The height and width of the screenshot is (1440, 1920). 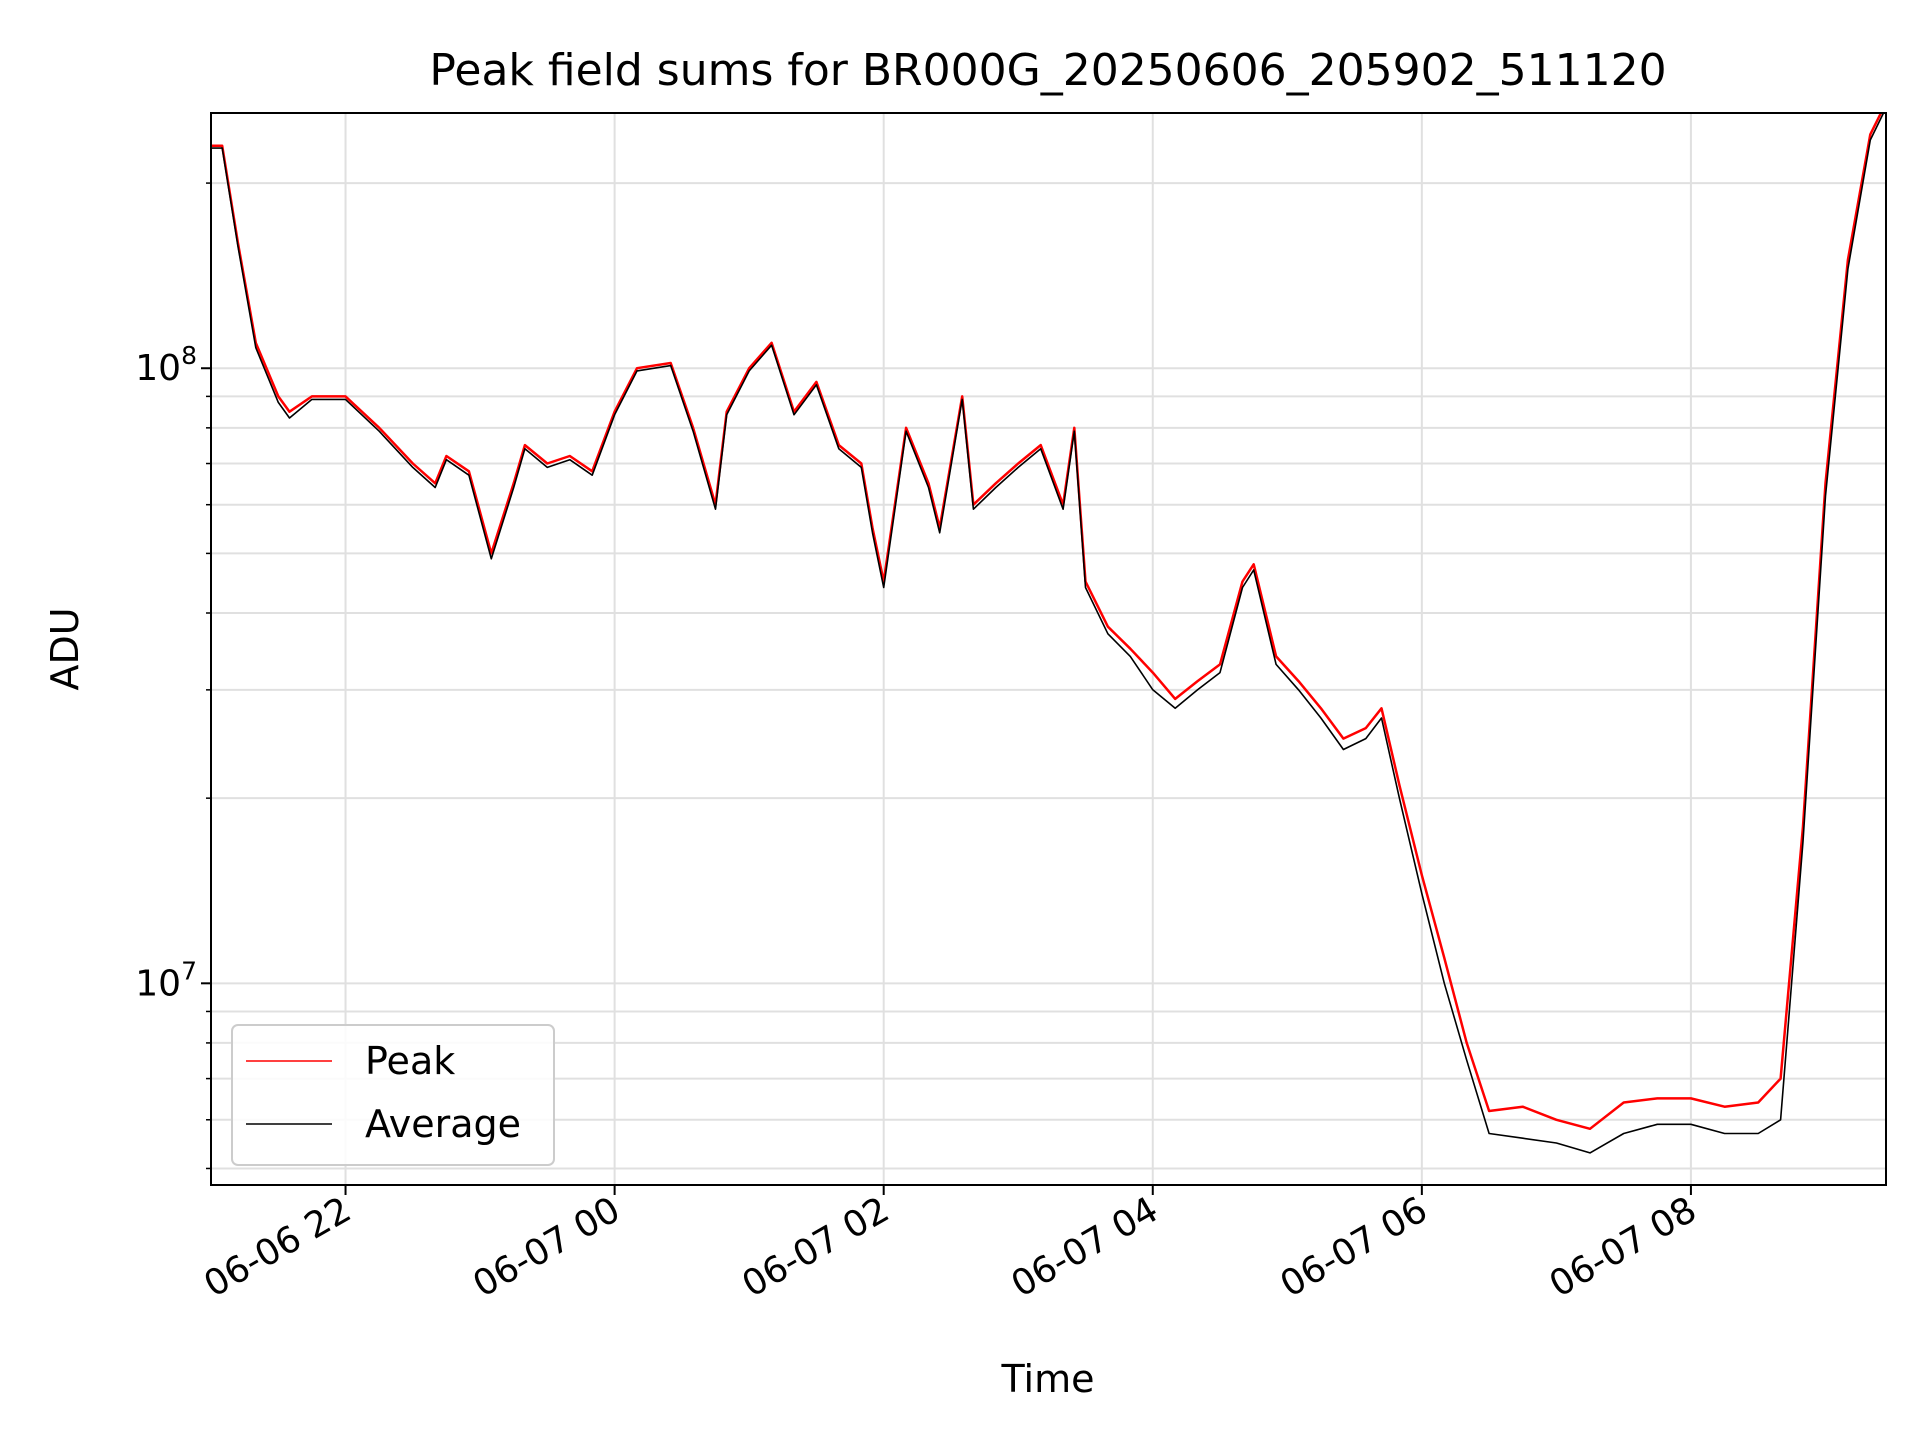 What do you see at coordinates (443, 1124) in the screenshot?
I see `legend-average-label: Average` at bounding box center [443, 1124].